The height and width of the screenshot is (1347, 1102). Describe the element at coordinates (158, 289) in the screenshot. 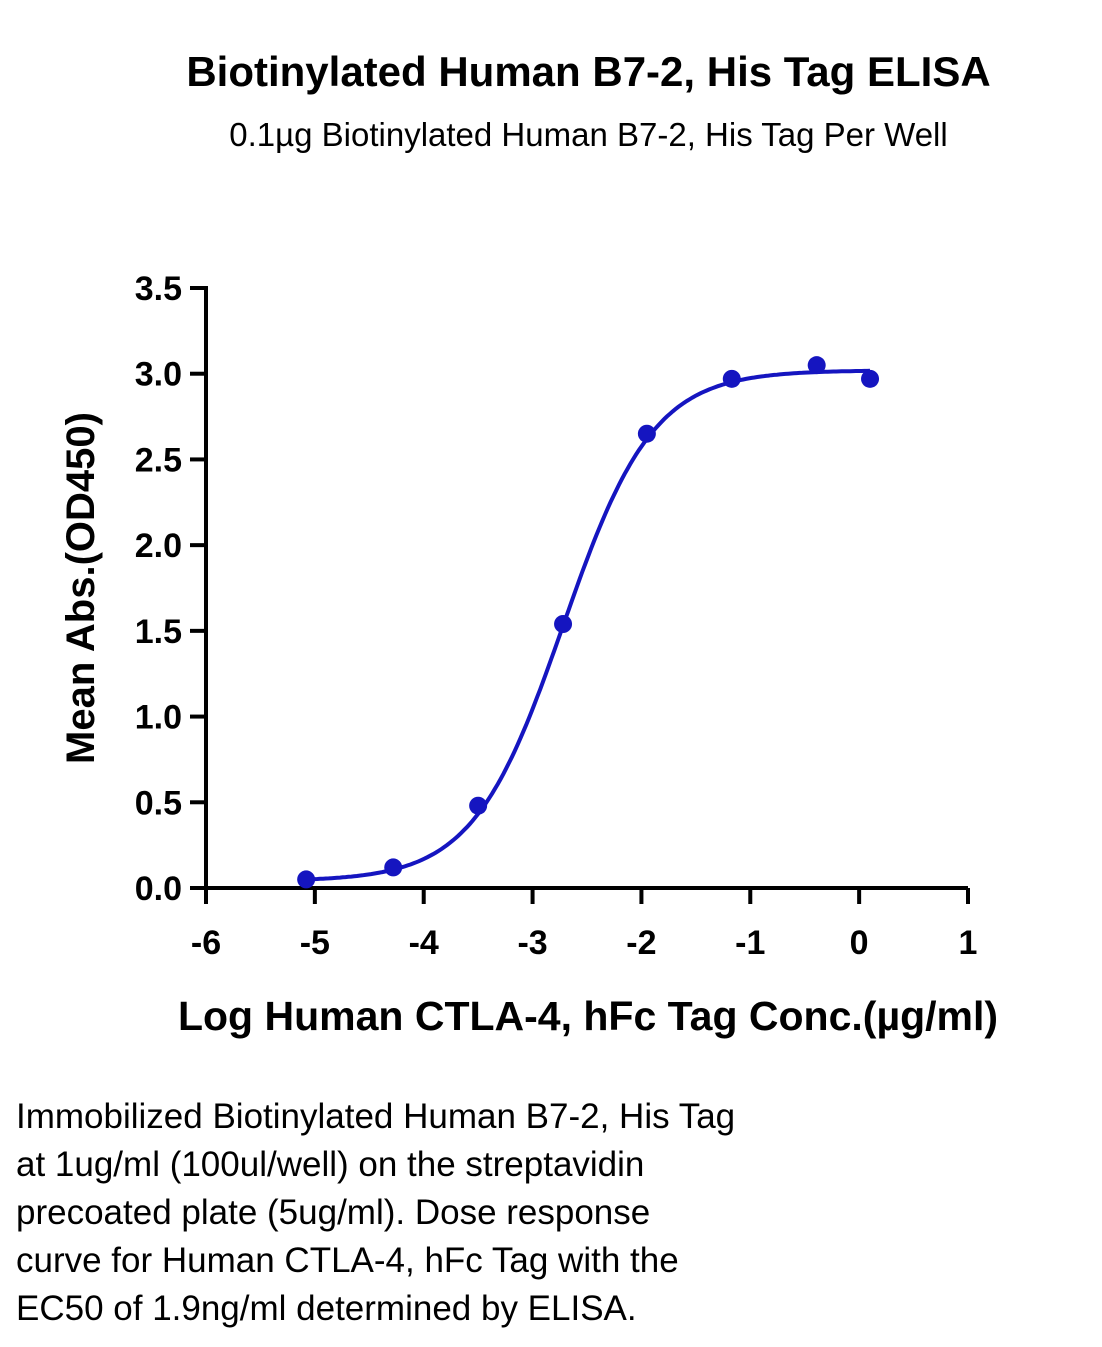

I see `y-tick-label: 3.5` at that location.